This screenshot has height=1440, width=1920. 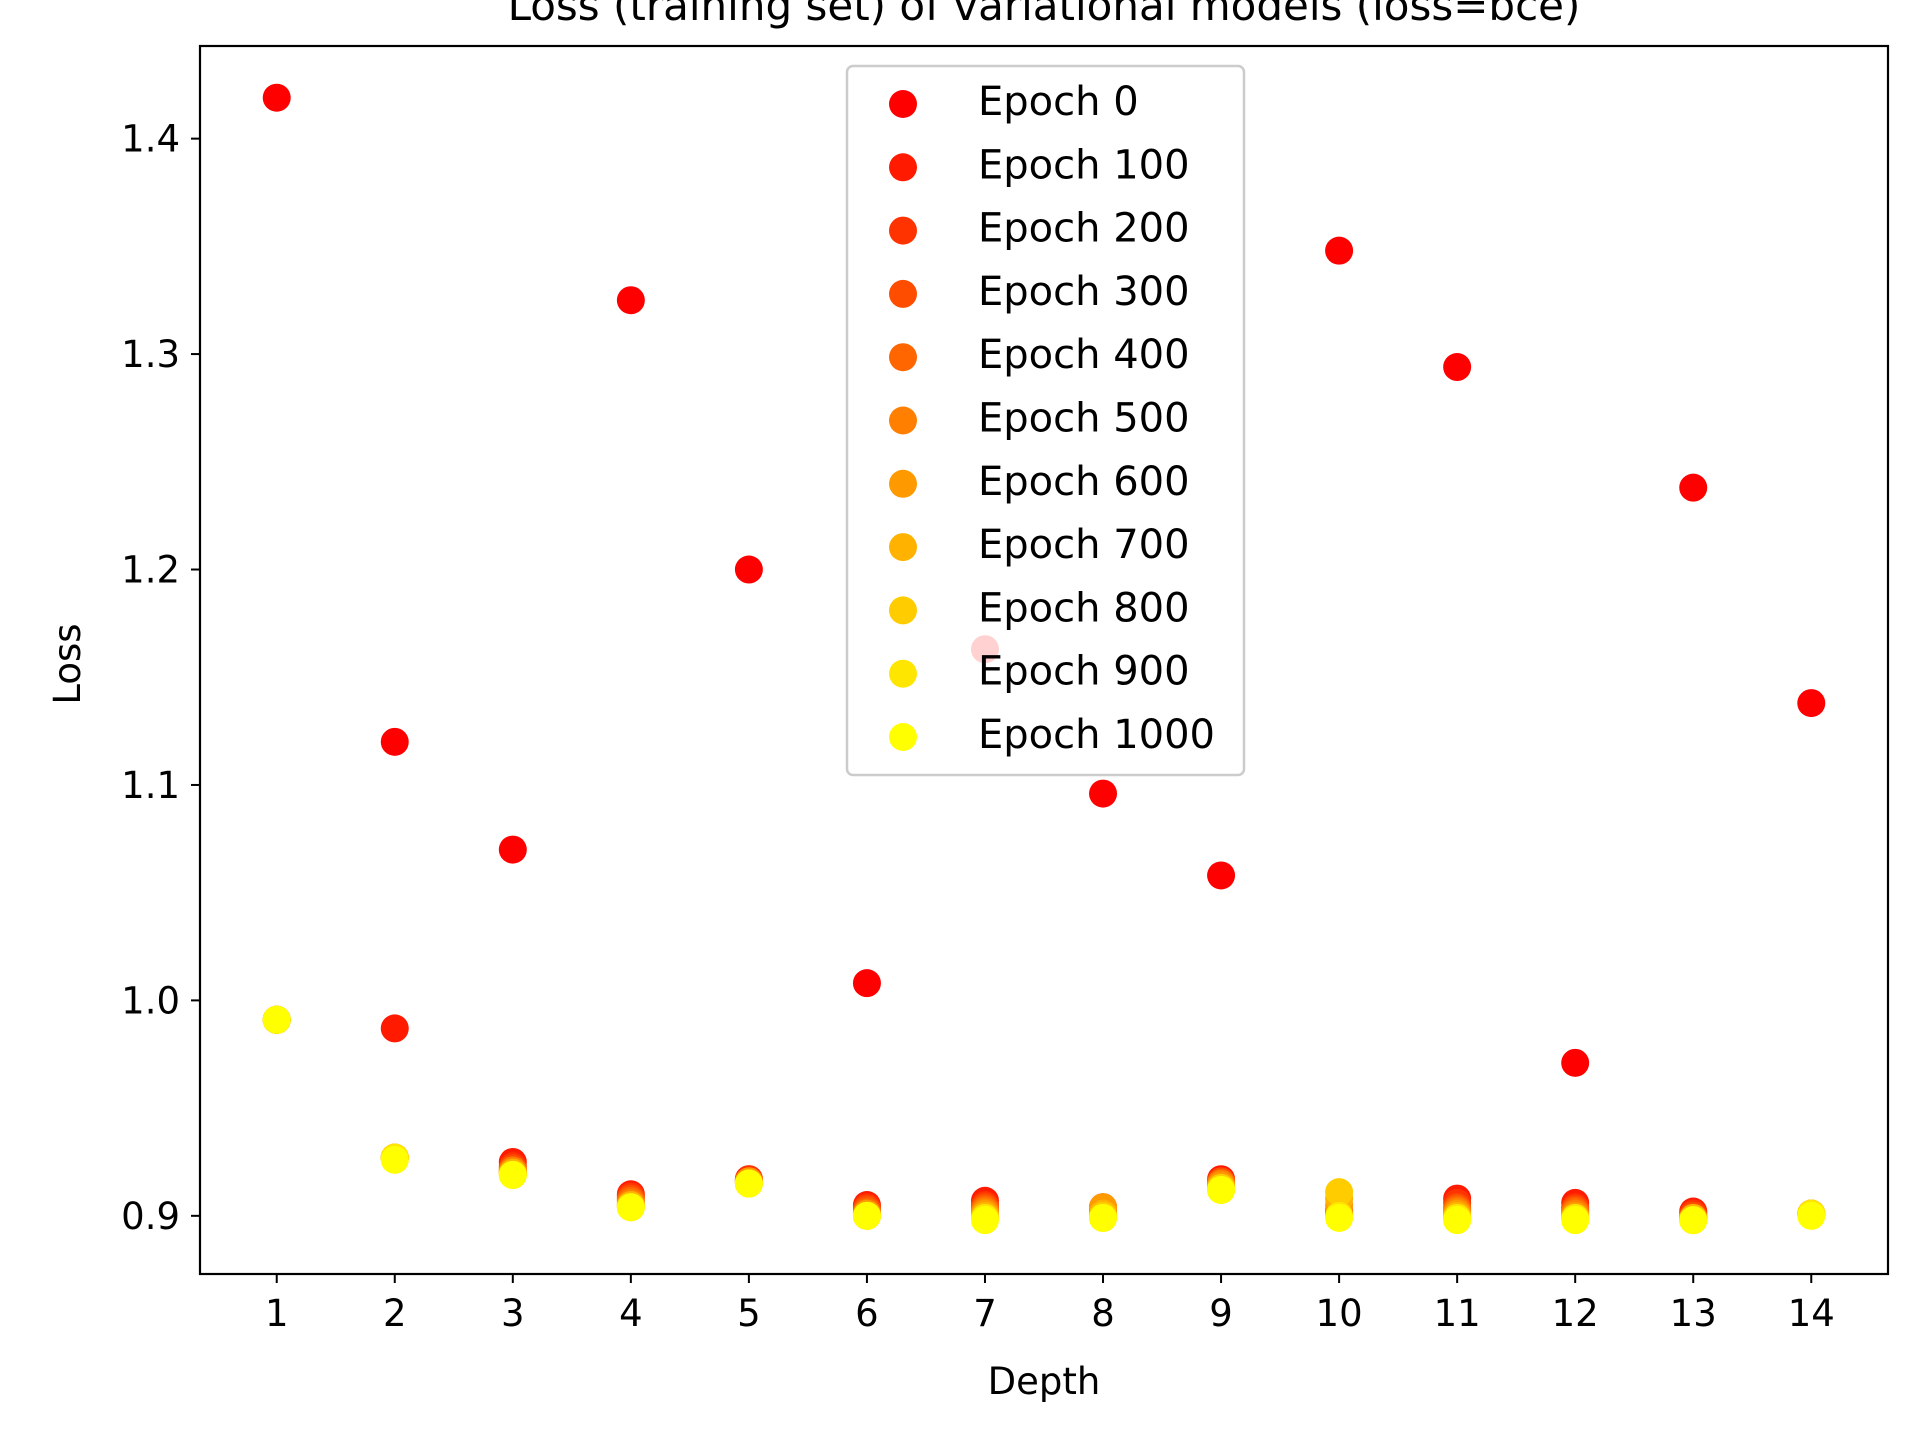 I want to click on legend-entry: Epoch 500, so click(x=1039, y=419).